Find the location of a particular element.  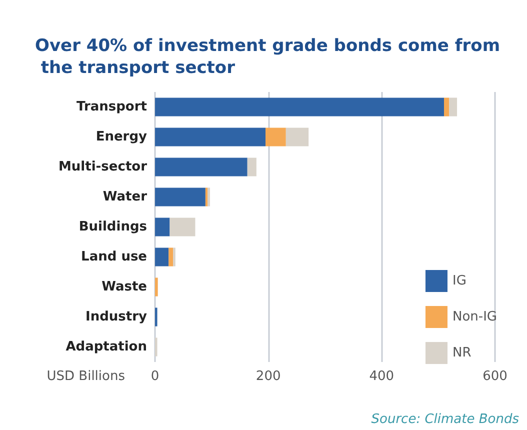

y-tick-label: Waste is located at coordinates (125, 287).